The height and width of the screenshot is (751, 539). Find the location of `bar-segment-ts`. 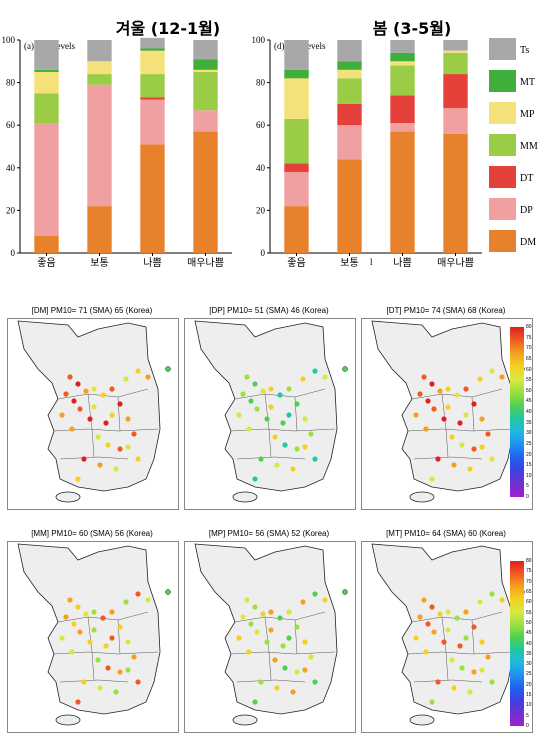

bar-segment-ts is located at coordinates (296, 55).